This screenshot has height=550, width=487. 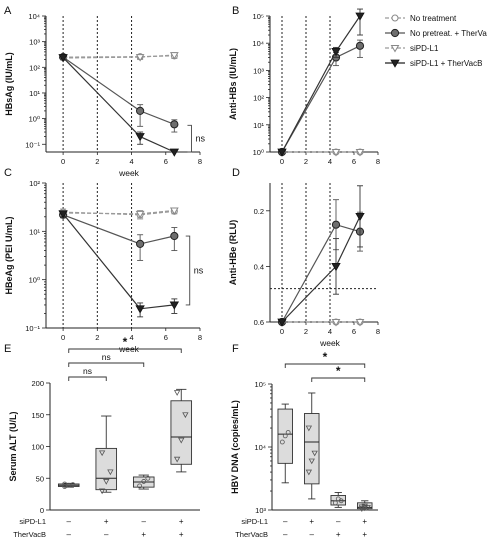 I want to click on panel-f-sipdl1-sign: +, so click(x=311, y=521).